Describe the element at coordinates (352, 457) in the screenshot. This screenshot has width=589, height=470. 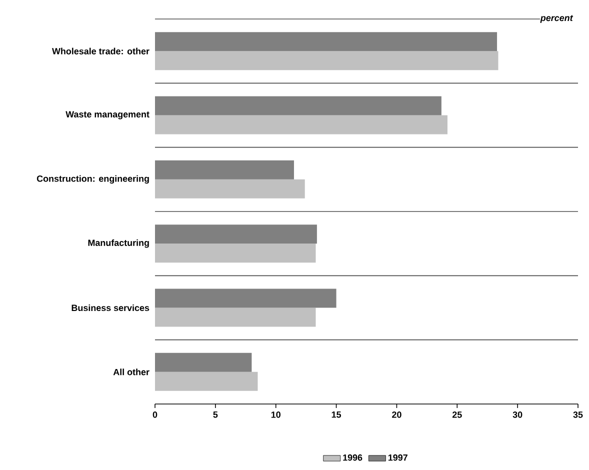
I see `legend-label: 1996` at that location.